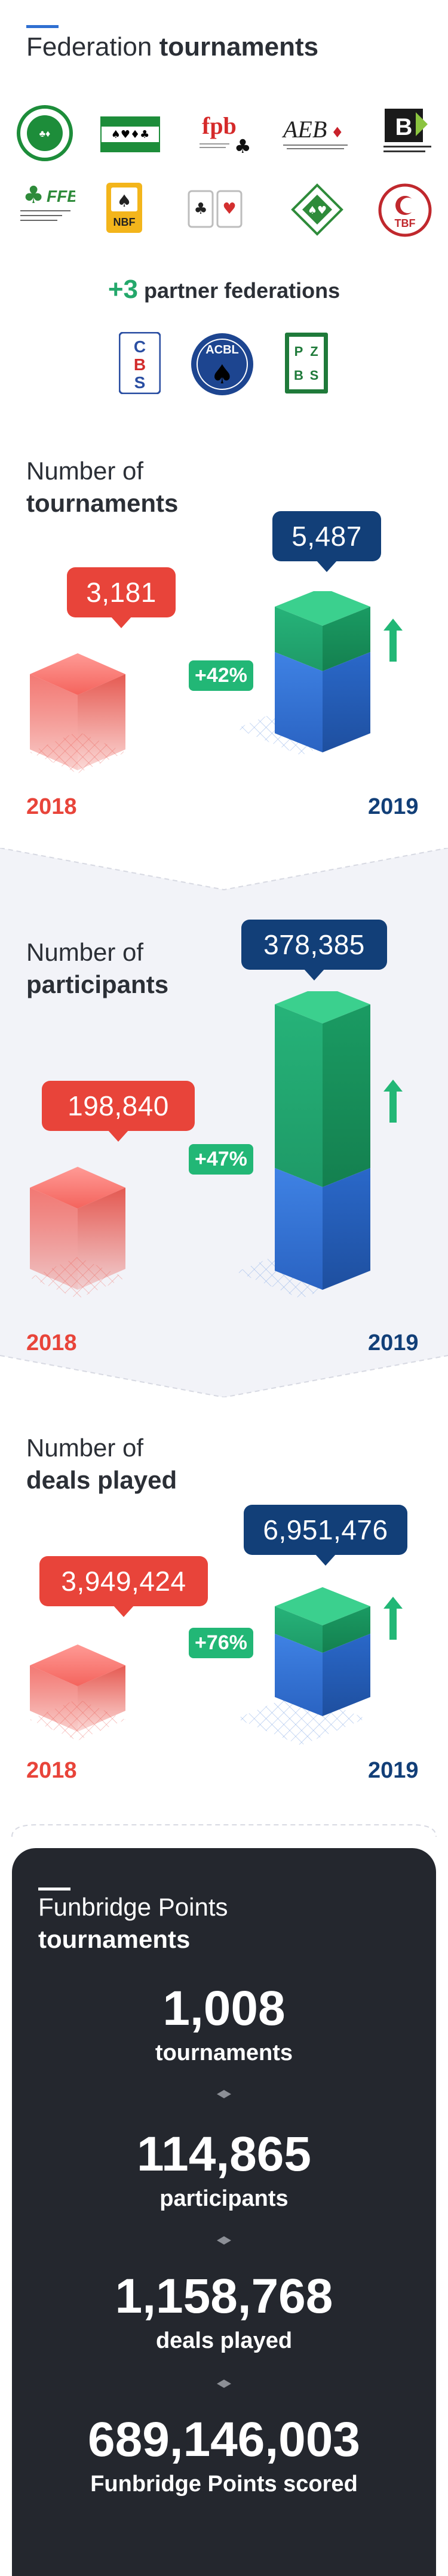  What do you see at coordinates (140, 346) in the screenshot?
I see `svg-text: C` at bounding box center [140, 346].